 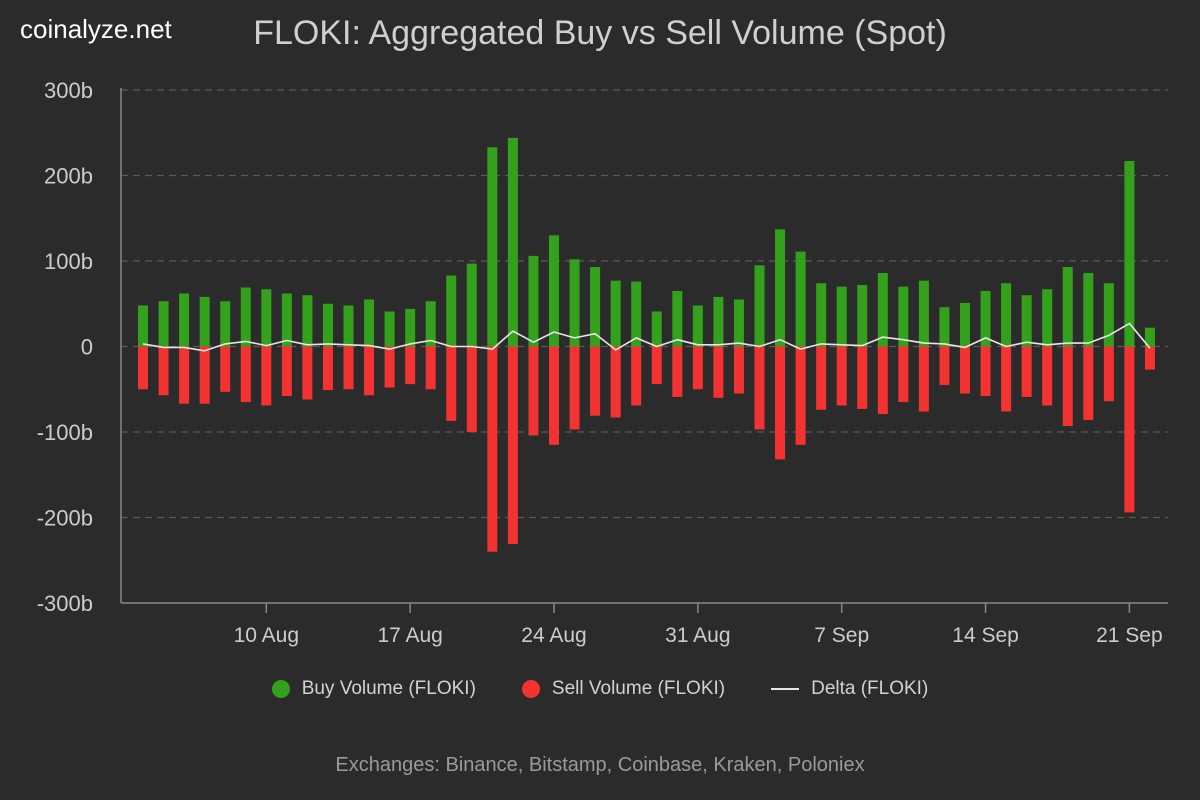 I want to click on y-tick-label: 100b, so click(x=68, y=261).